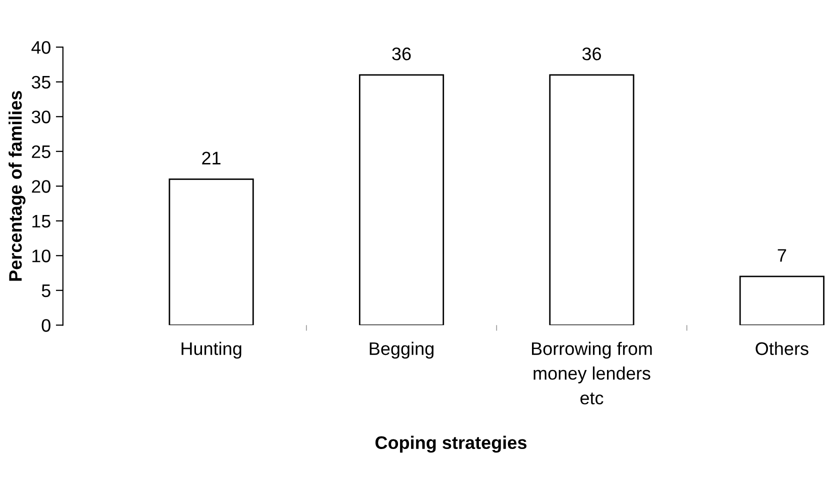 The height and width of the screenshot is (486, 839). What do you see at coordinates (41, 117) in the screenshot?
I see `y-tick-label: 30` at bounding box center [41, 117].